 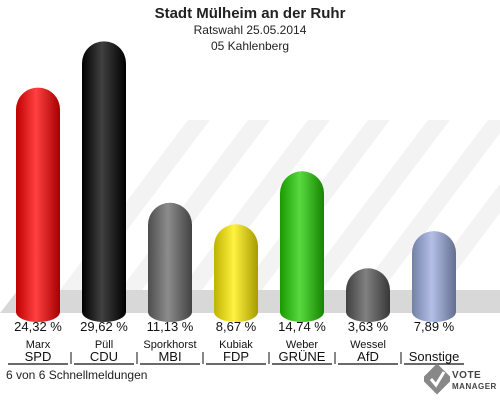 What do you see at coordinates (302, 326) in the screenshot?
I see `value-label: 14,74 %` at bounding box center [302, 326].